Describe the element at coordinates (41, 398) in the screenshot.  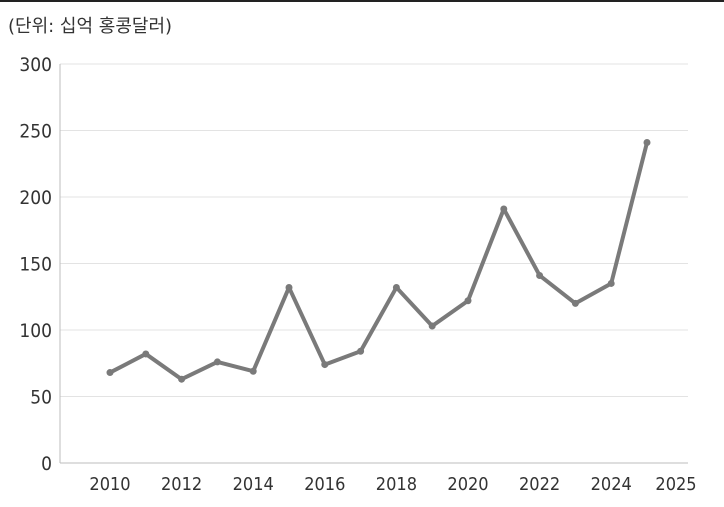
I see `y-tick-label: 50` at that location.